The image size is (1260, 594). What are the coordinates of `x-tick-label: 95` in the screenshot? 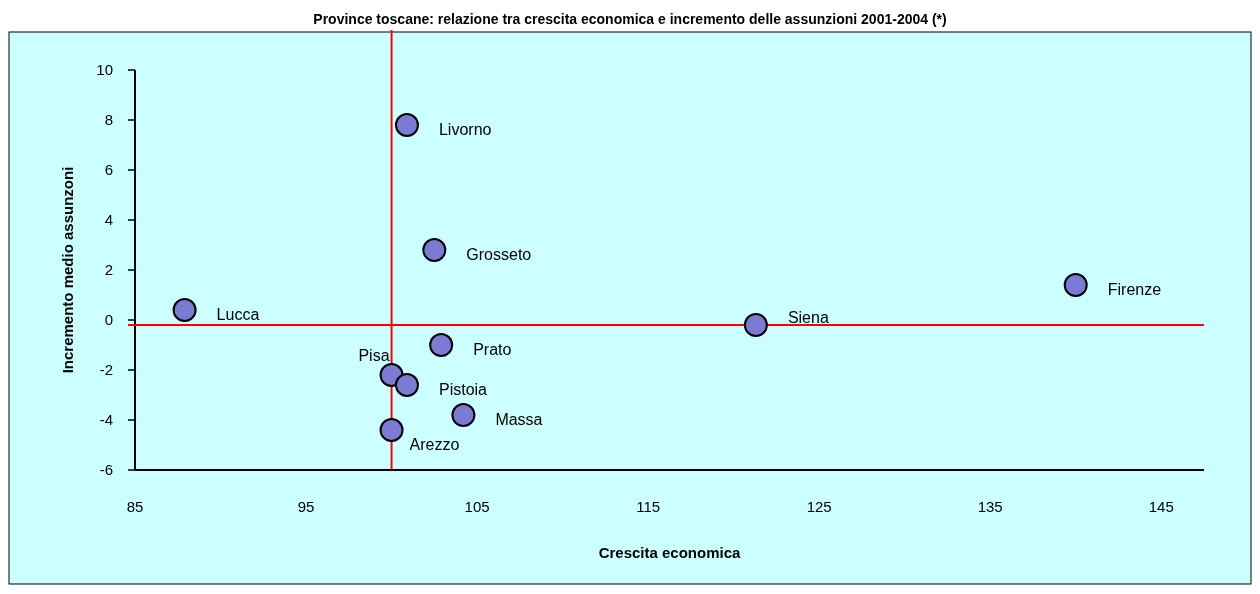 It's located at (306, 506).